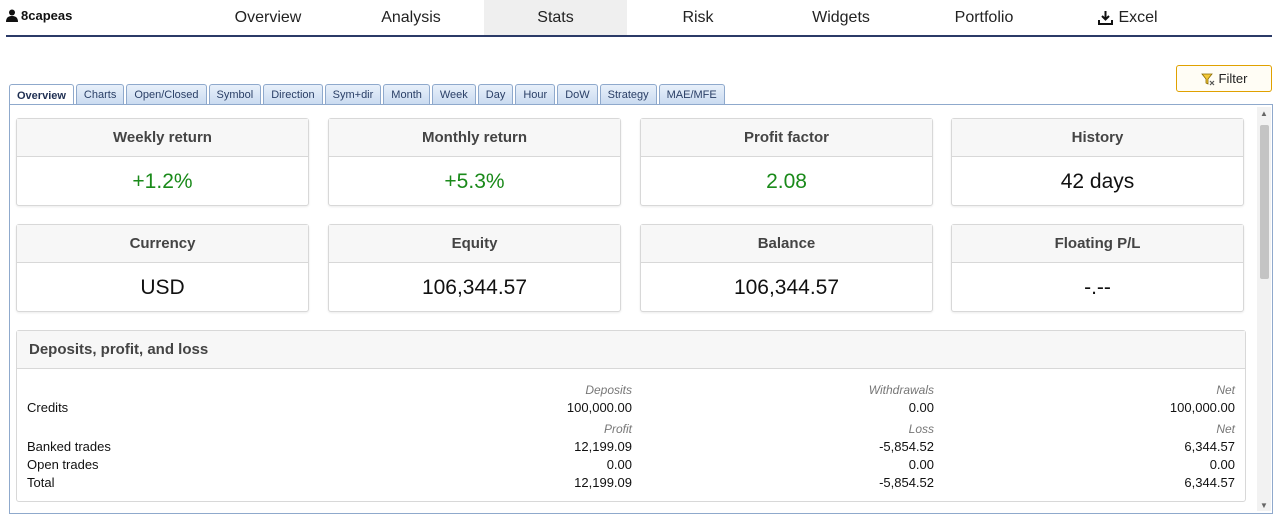  Describe the element at coordinates (235, 94) in the screenshot. I see `subtab-symbol: Symbol` at that location.